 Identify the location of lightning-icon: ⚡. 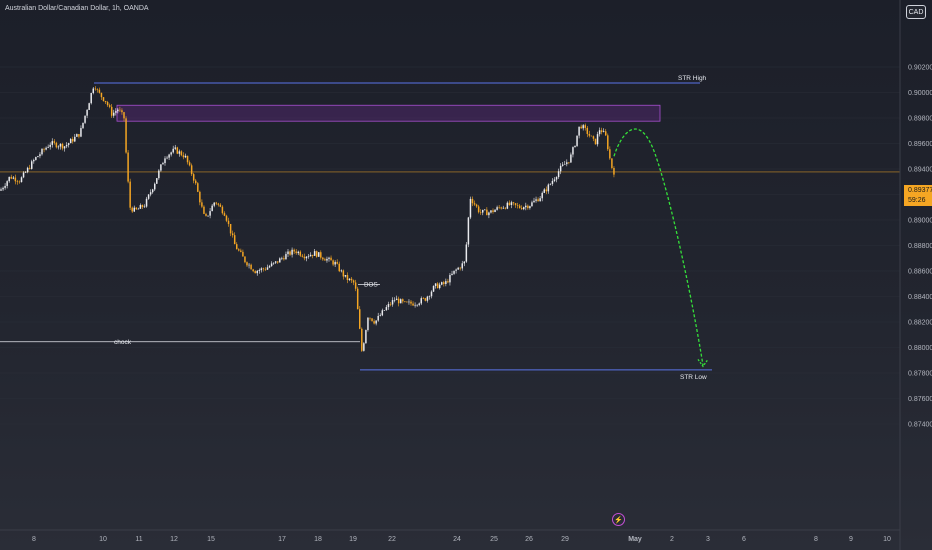
(618, 519).